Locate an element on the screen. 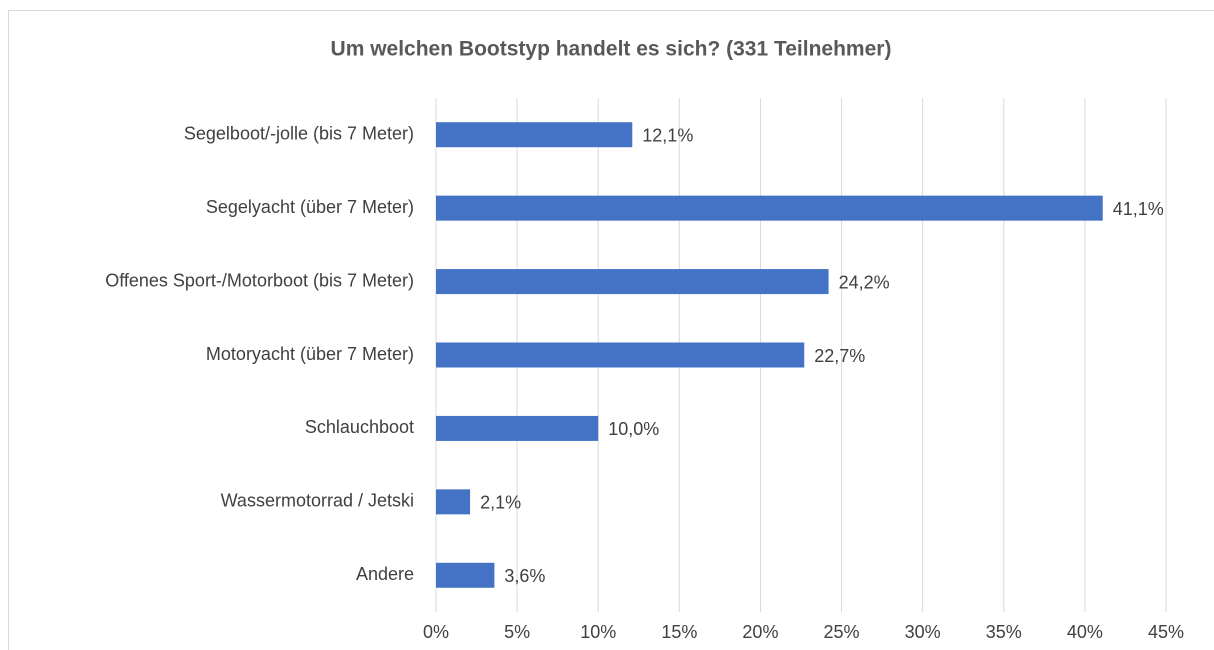  data-label: 10,0% is located at coordinates (633, 429).